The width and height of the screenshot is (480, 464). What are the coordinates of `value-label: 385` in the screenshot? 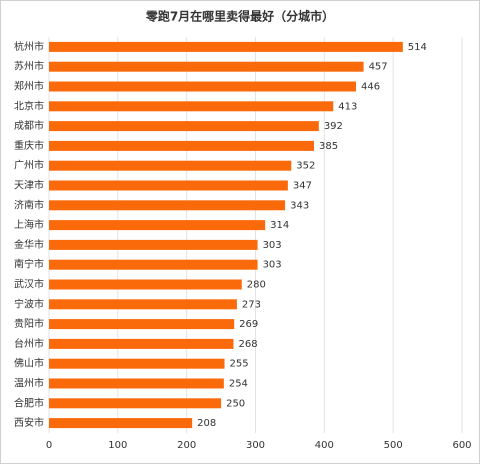 It's located at (328, 146).